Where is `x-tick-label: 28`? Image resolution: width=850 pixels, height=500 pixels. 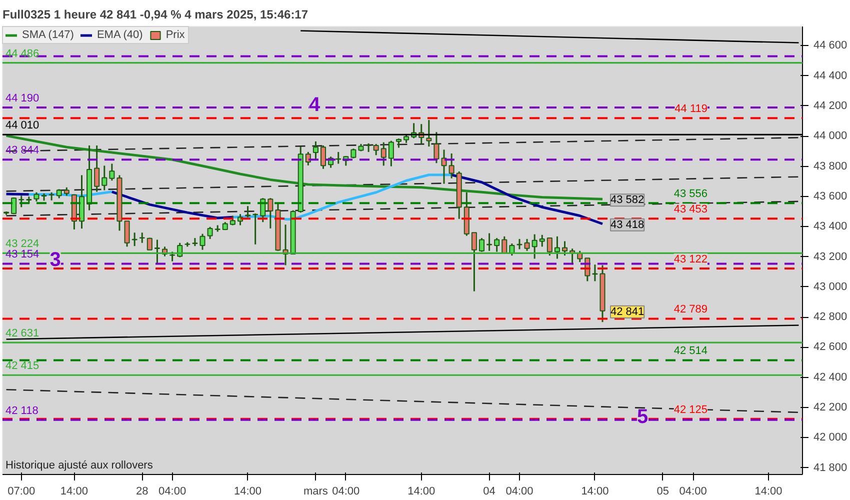 x-tick-label: 28 is located at coordinates (142, 492).